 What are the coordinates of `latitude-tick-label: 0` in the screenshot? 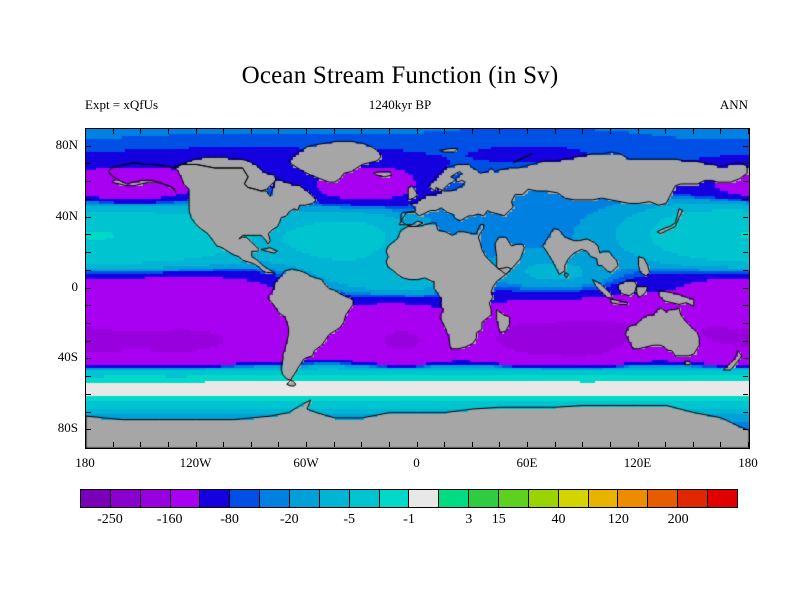 It's located at (75, 286).